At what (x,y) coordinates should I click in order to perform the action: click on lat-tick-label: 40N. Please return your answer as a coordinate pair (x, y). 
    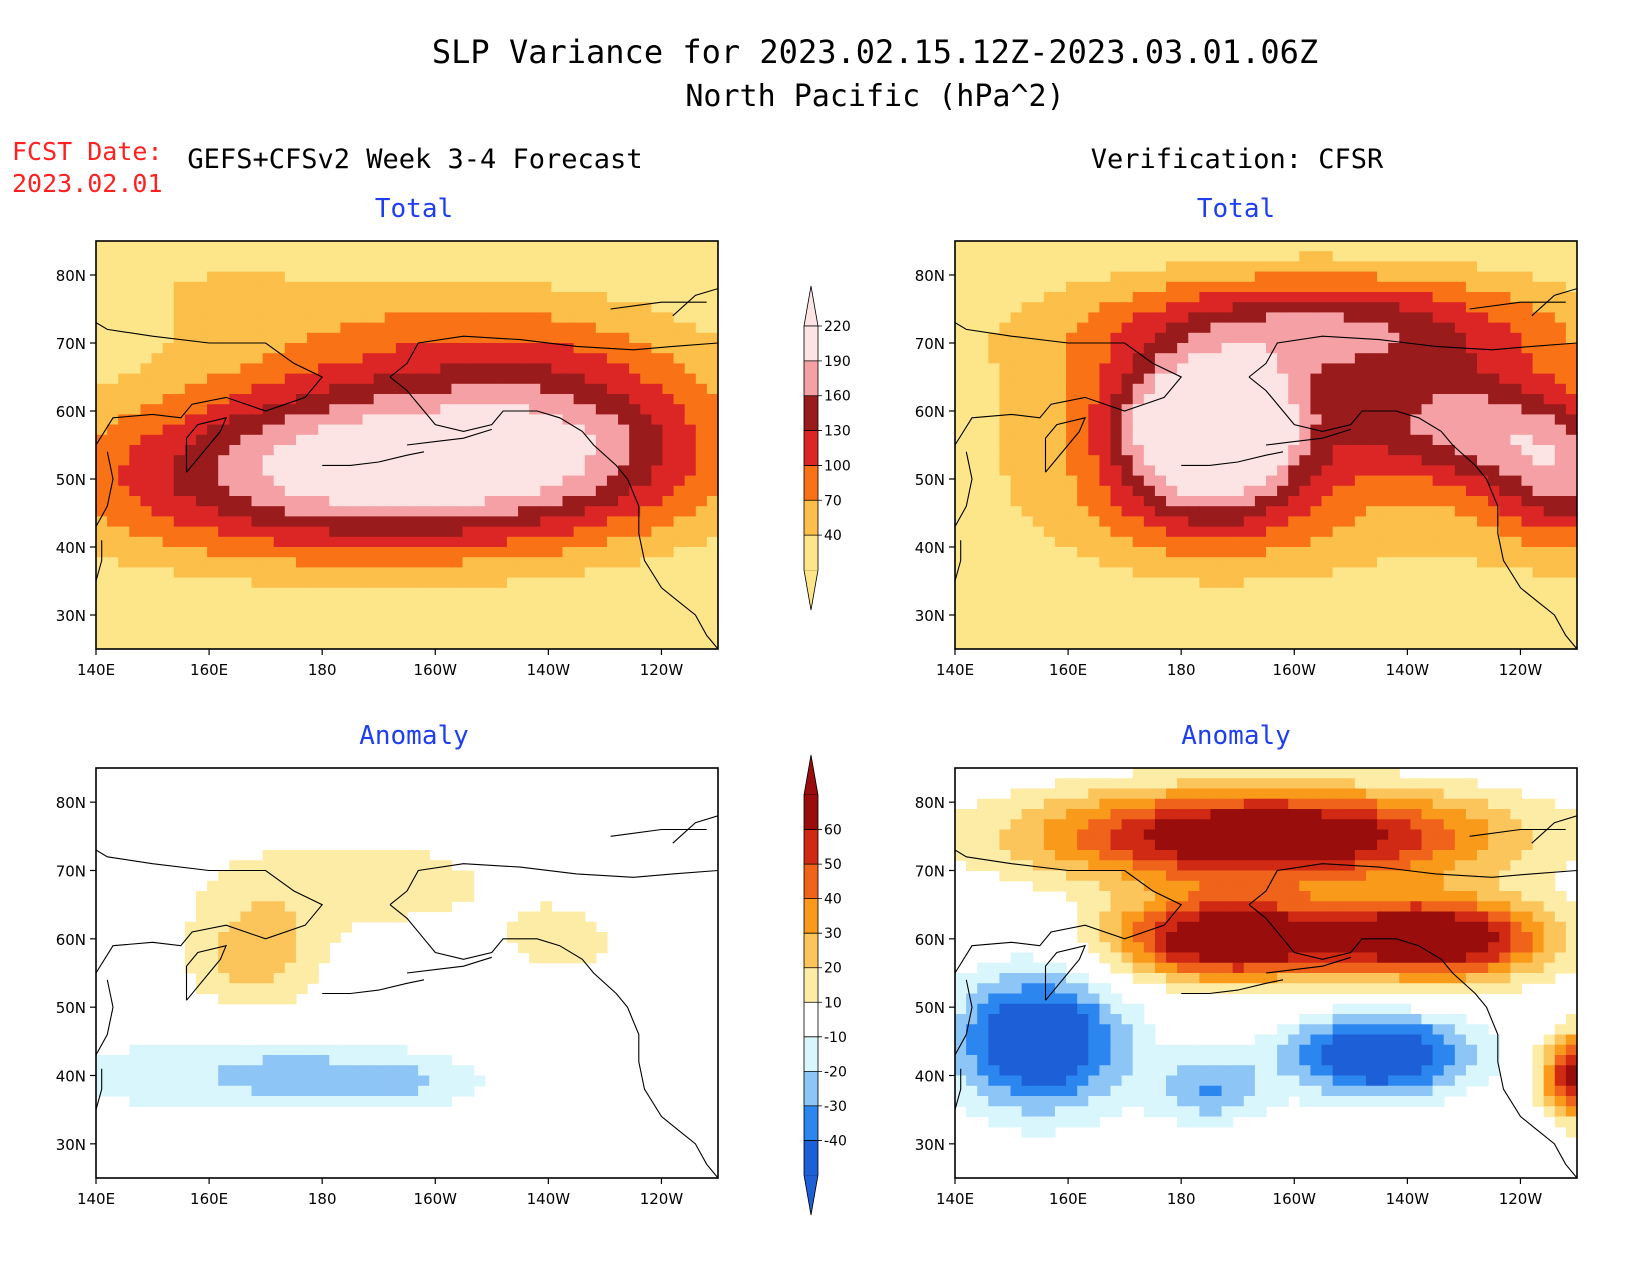
    Looking at the image, I should click on (930, 548).